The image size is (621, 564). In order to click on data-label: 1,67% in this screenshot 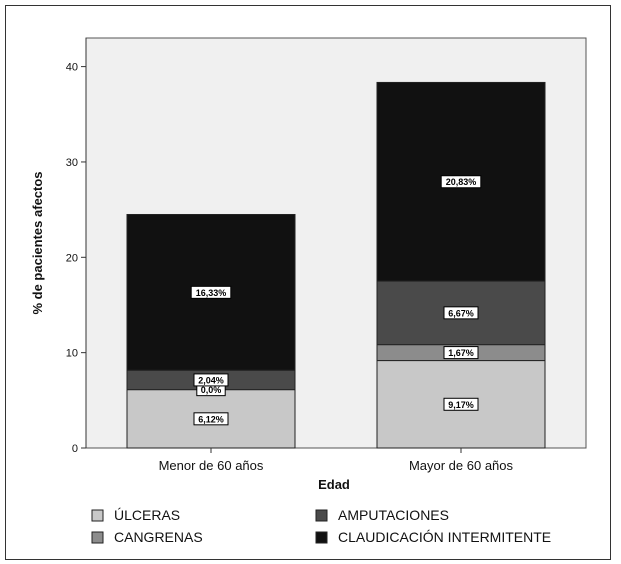, I will do `click(461, 353)`.